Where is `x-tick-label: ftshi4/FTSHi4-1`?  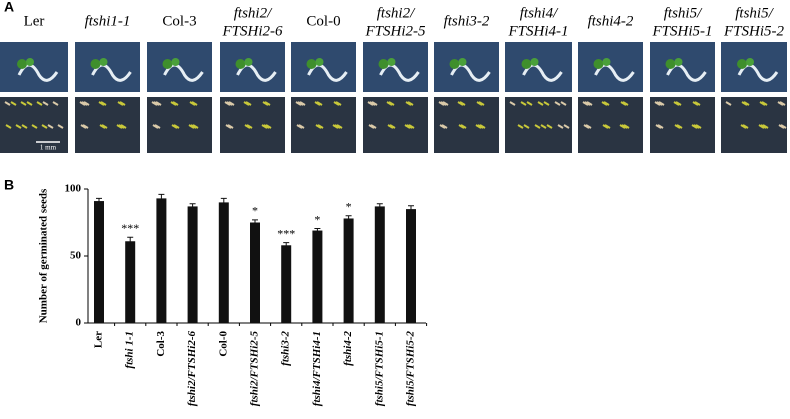 x-tick-label: ftshi4/FTSHi4-1 is located at coordinates (317, 368).